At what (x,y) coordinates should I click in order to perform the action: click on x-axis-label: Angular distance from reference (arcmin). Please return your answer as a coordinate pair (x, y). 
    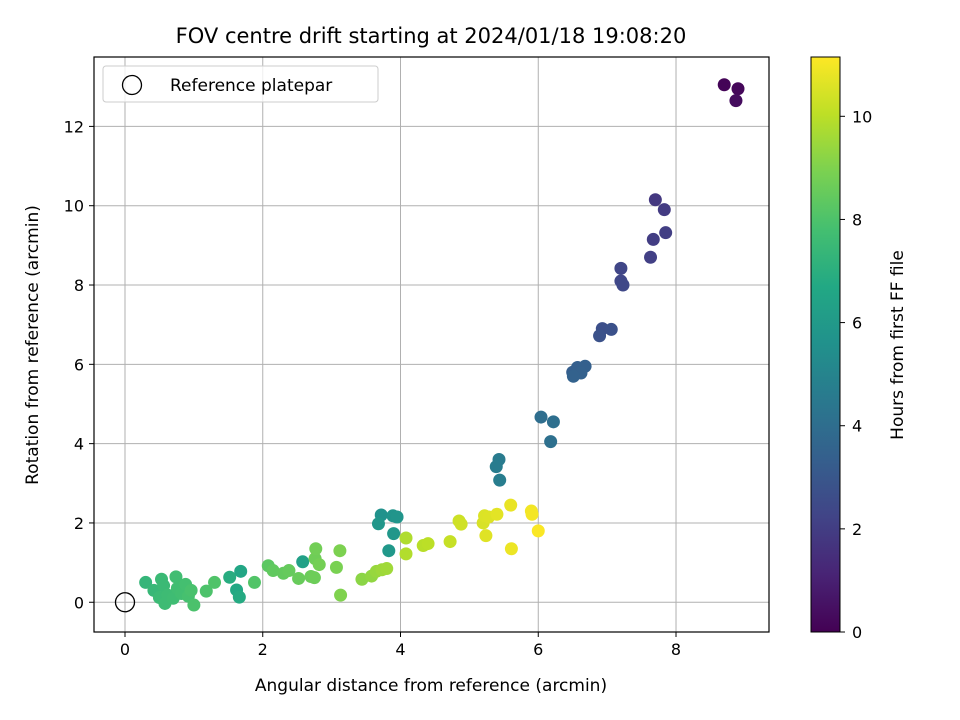
    Looking at the image, I should click on (431, 686).